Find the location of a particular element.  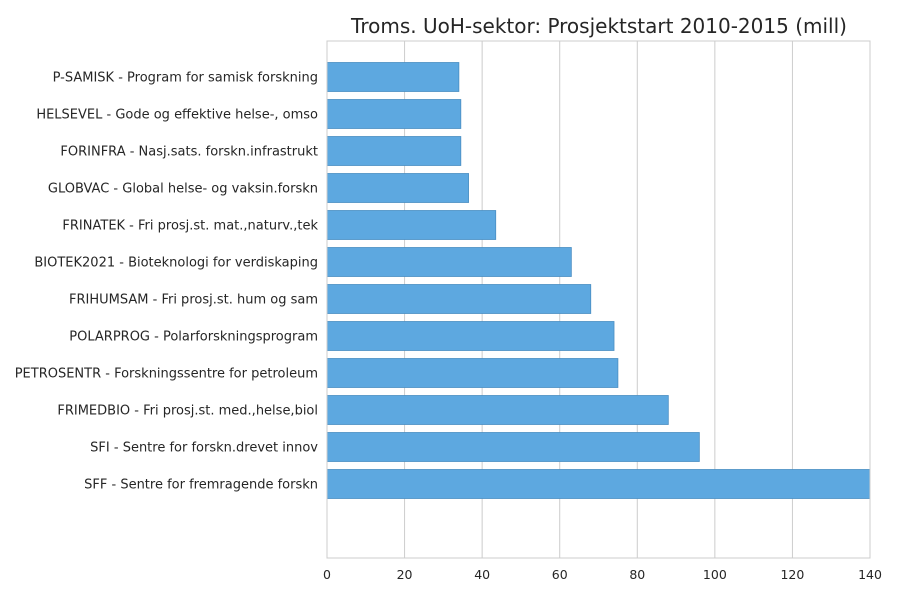

category-label-1: SFI - Sentre for forskn.drevet innov is located at coordinates (204, 448).